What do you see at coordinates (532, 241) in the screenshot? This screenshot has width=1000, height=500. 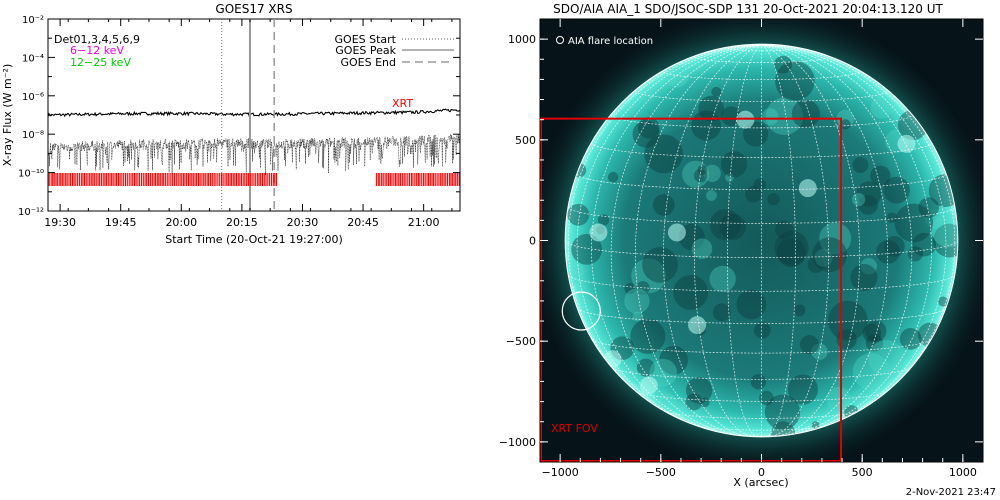 I see `aia-y-tick-label: 0` at bounding box center [532, 241].